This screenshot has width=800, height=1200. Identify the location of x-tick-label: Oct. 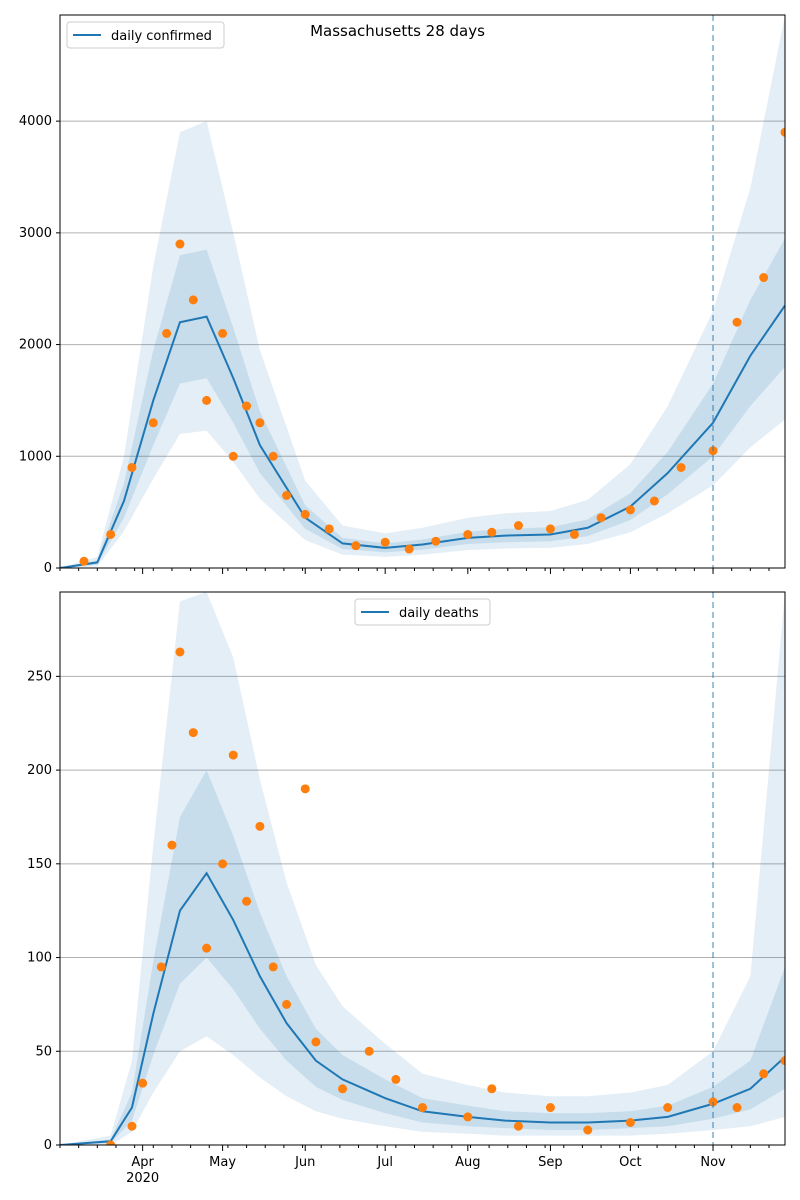
(630, 1162).